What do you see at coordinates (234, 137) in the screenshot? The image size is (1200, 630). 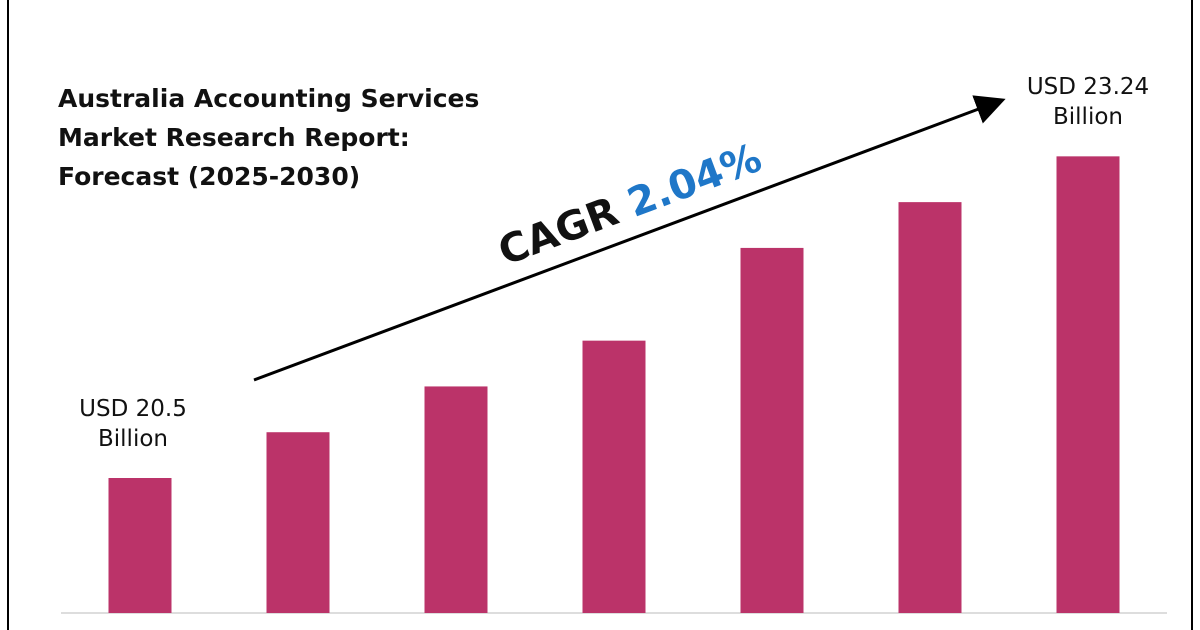 I see `chart-title: Market Research Report:` at bounding box center [234, 137].